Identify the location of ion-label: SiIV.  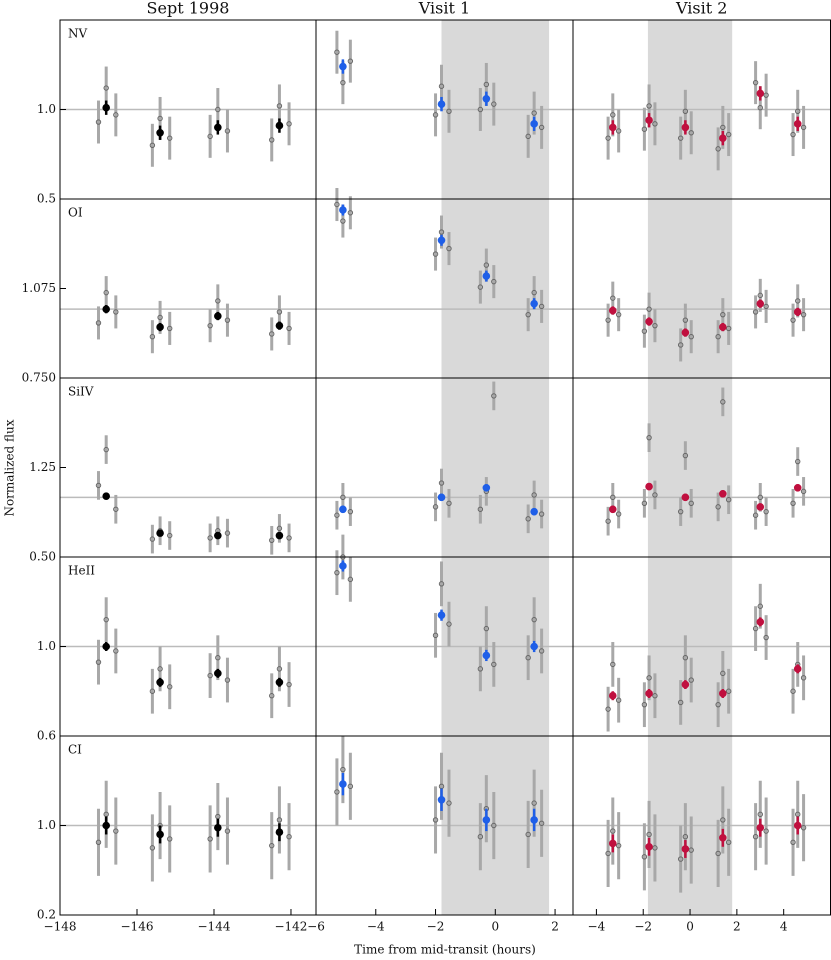
(81, 392).